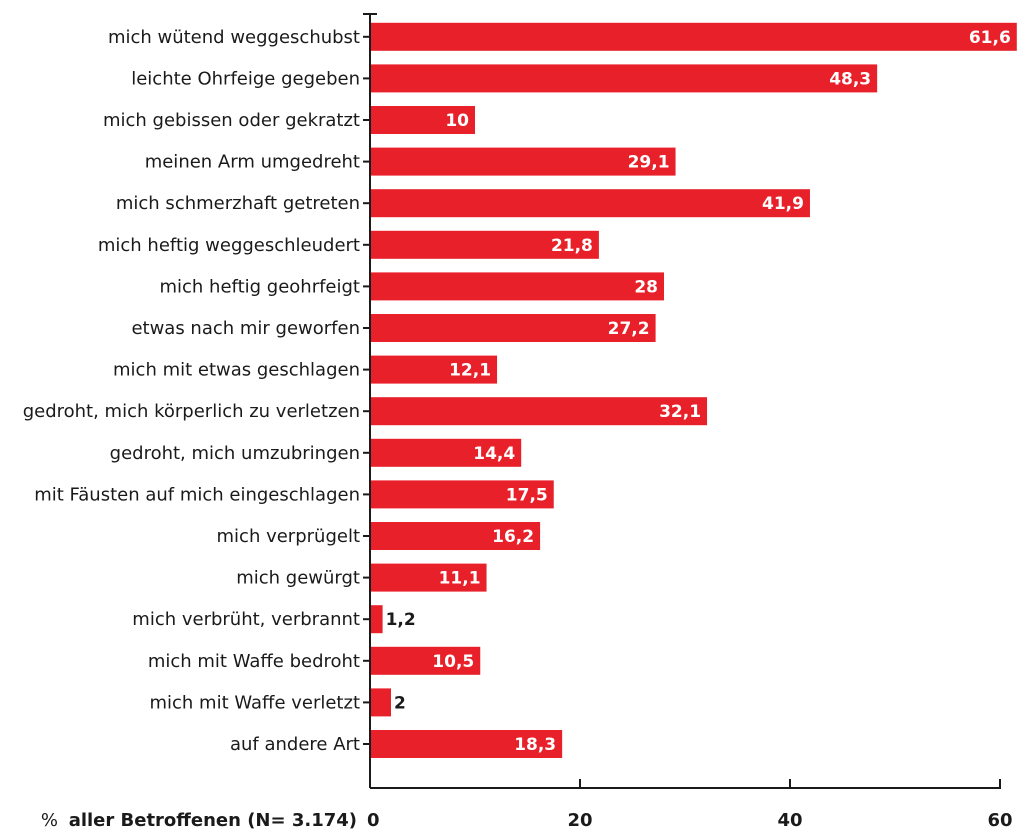 This screenshot has width=1025, height=832. What do you see at coordinates (49, 820) in the screenshot?
I see `x-axis-title-prefix: %` at bounding box center [49, 820].